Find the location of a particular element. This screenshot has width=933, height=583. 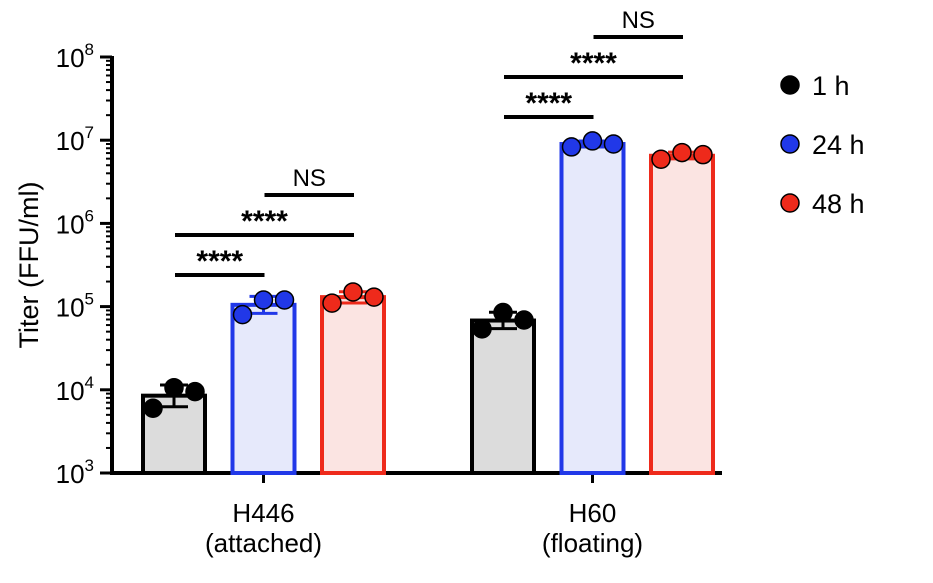

legend-label: 24 h is located at coordinates (838, 145).